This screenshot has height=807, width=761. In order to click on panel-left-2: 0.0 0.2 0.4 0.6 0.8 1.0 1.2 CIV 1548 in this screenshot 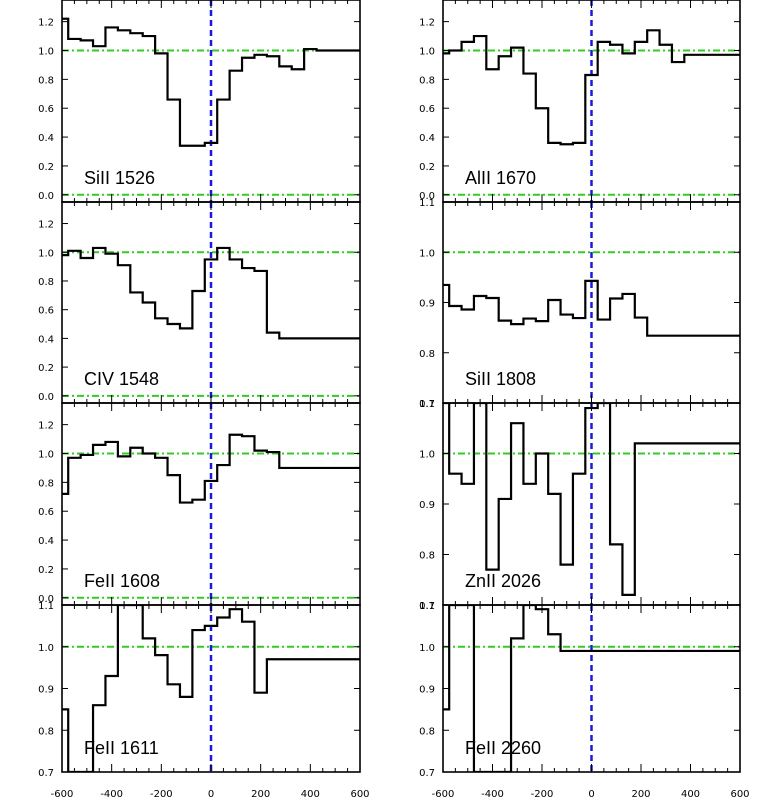, I will do `click(199, 302)`.